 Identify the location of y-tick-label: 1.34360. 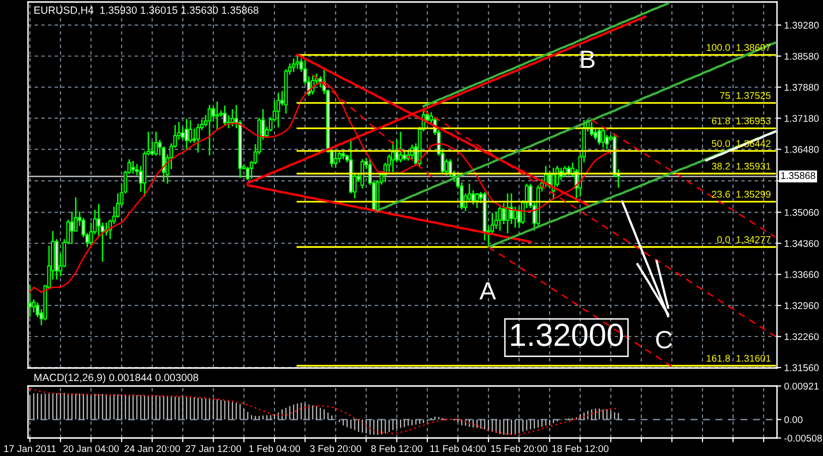
(801, 243).